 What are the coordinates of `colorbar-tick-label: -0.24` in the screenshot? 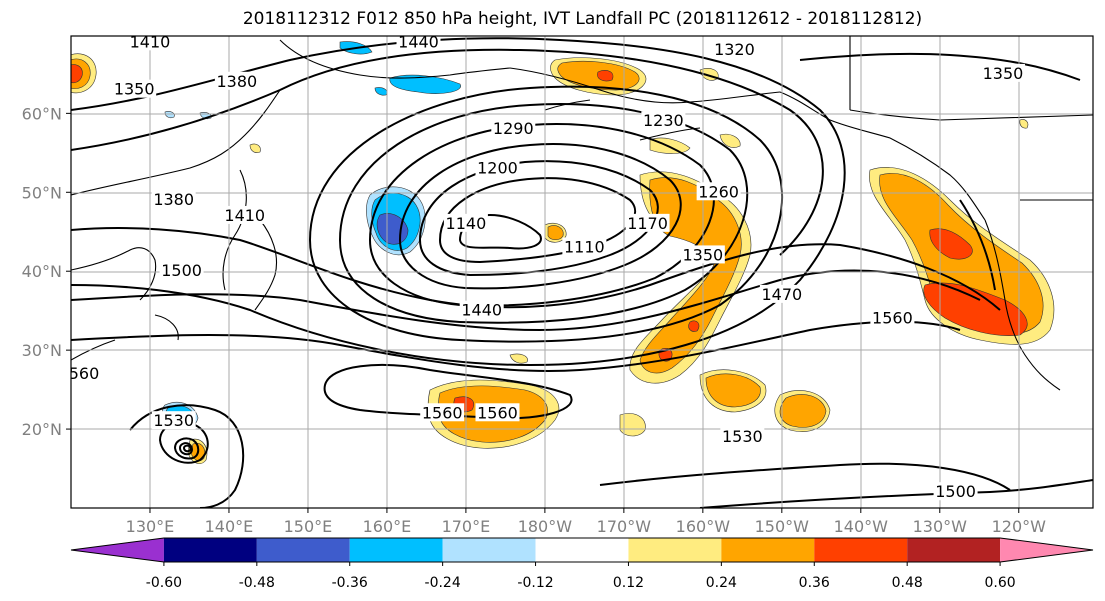 It's located at (443, 583).